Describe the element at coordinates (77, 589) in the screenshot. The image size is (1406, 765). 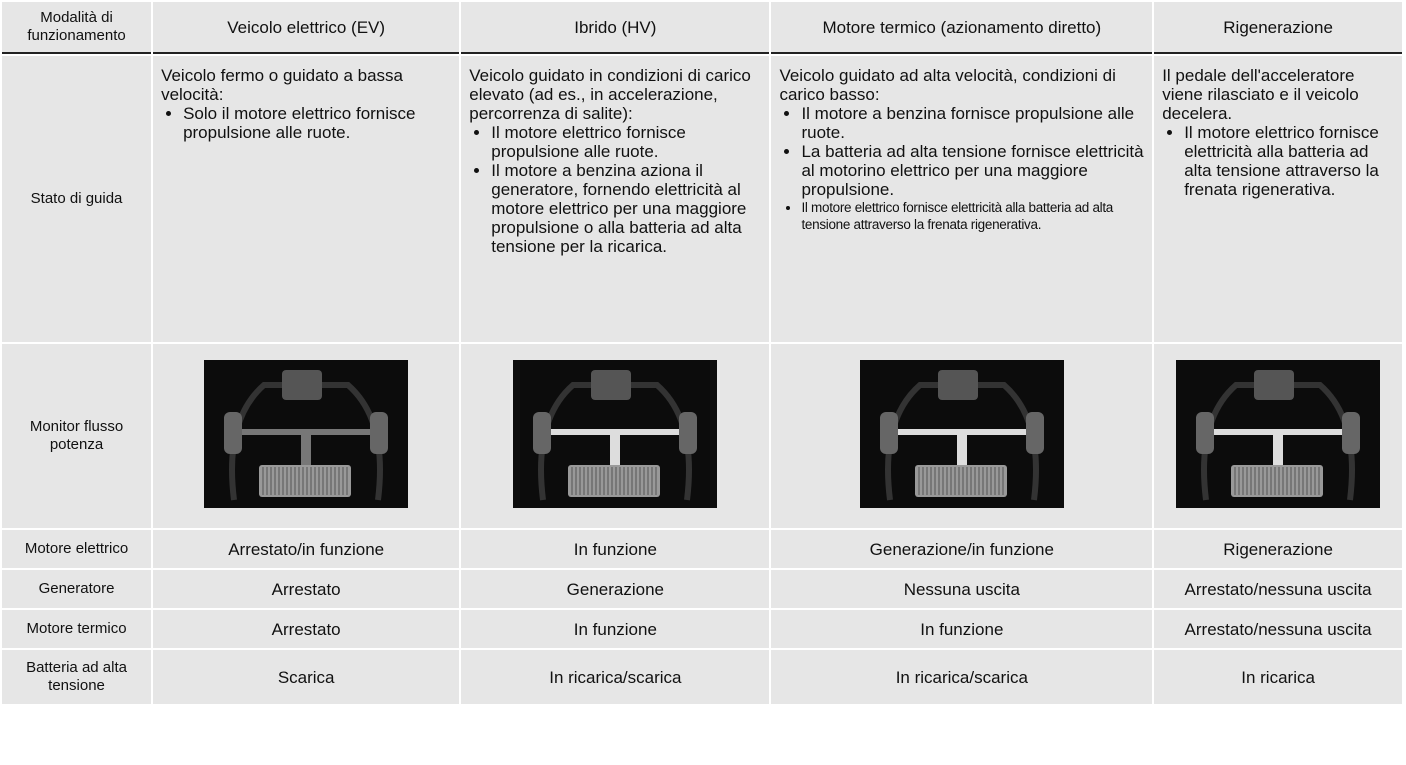
I see `row-label: Generatore` at that location.